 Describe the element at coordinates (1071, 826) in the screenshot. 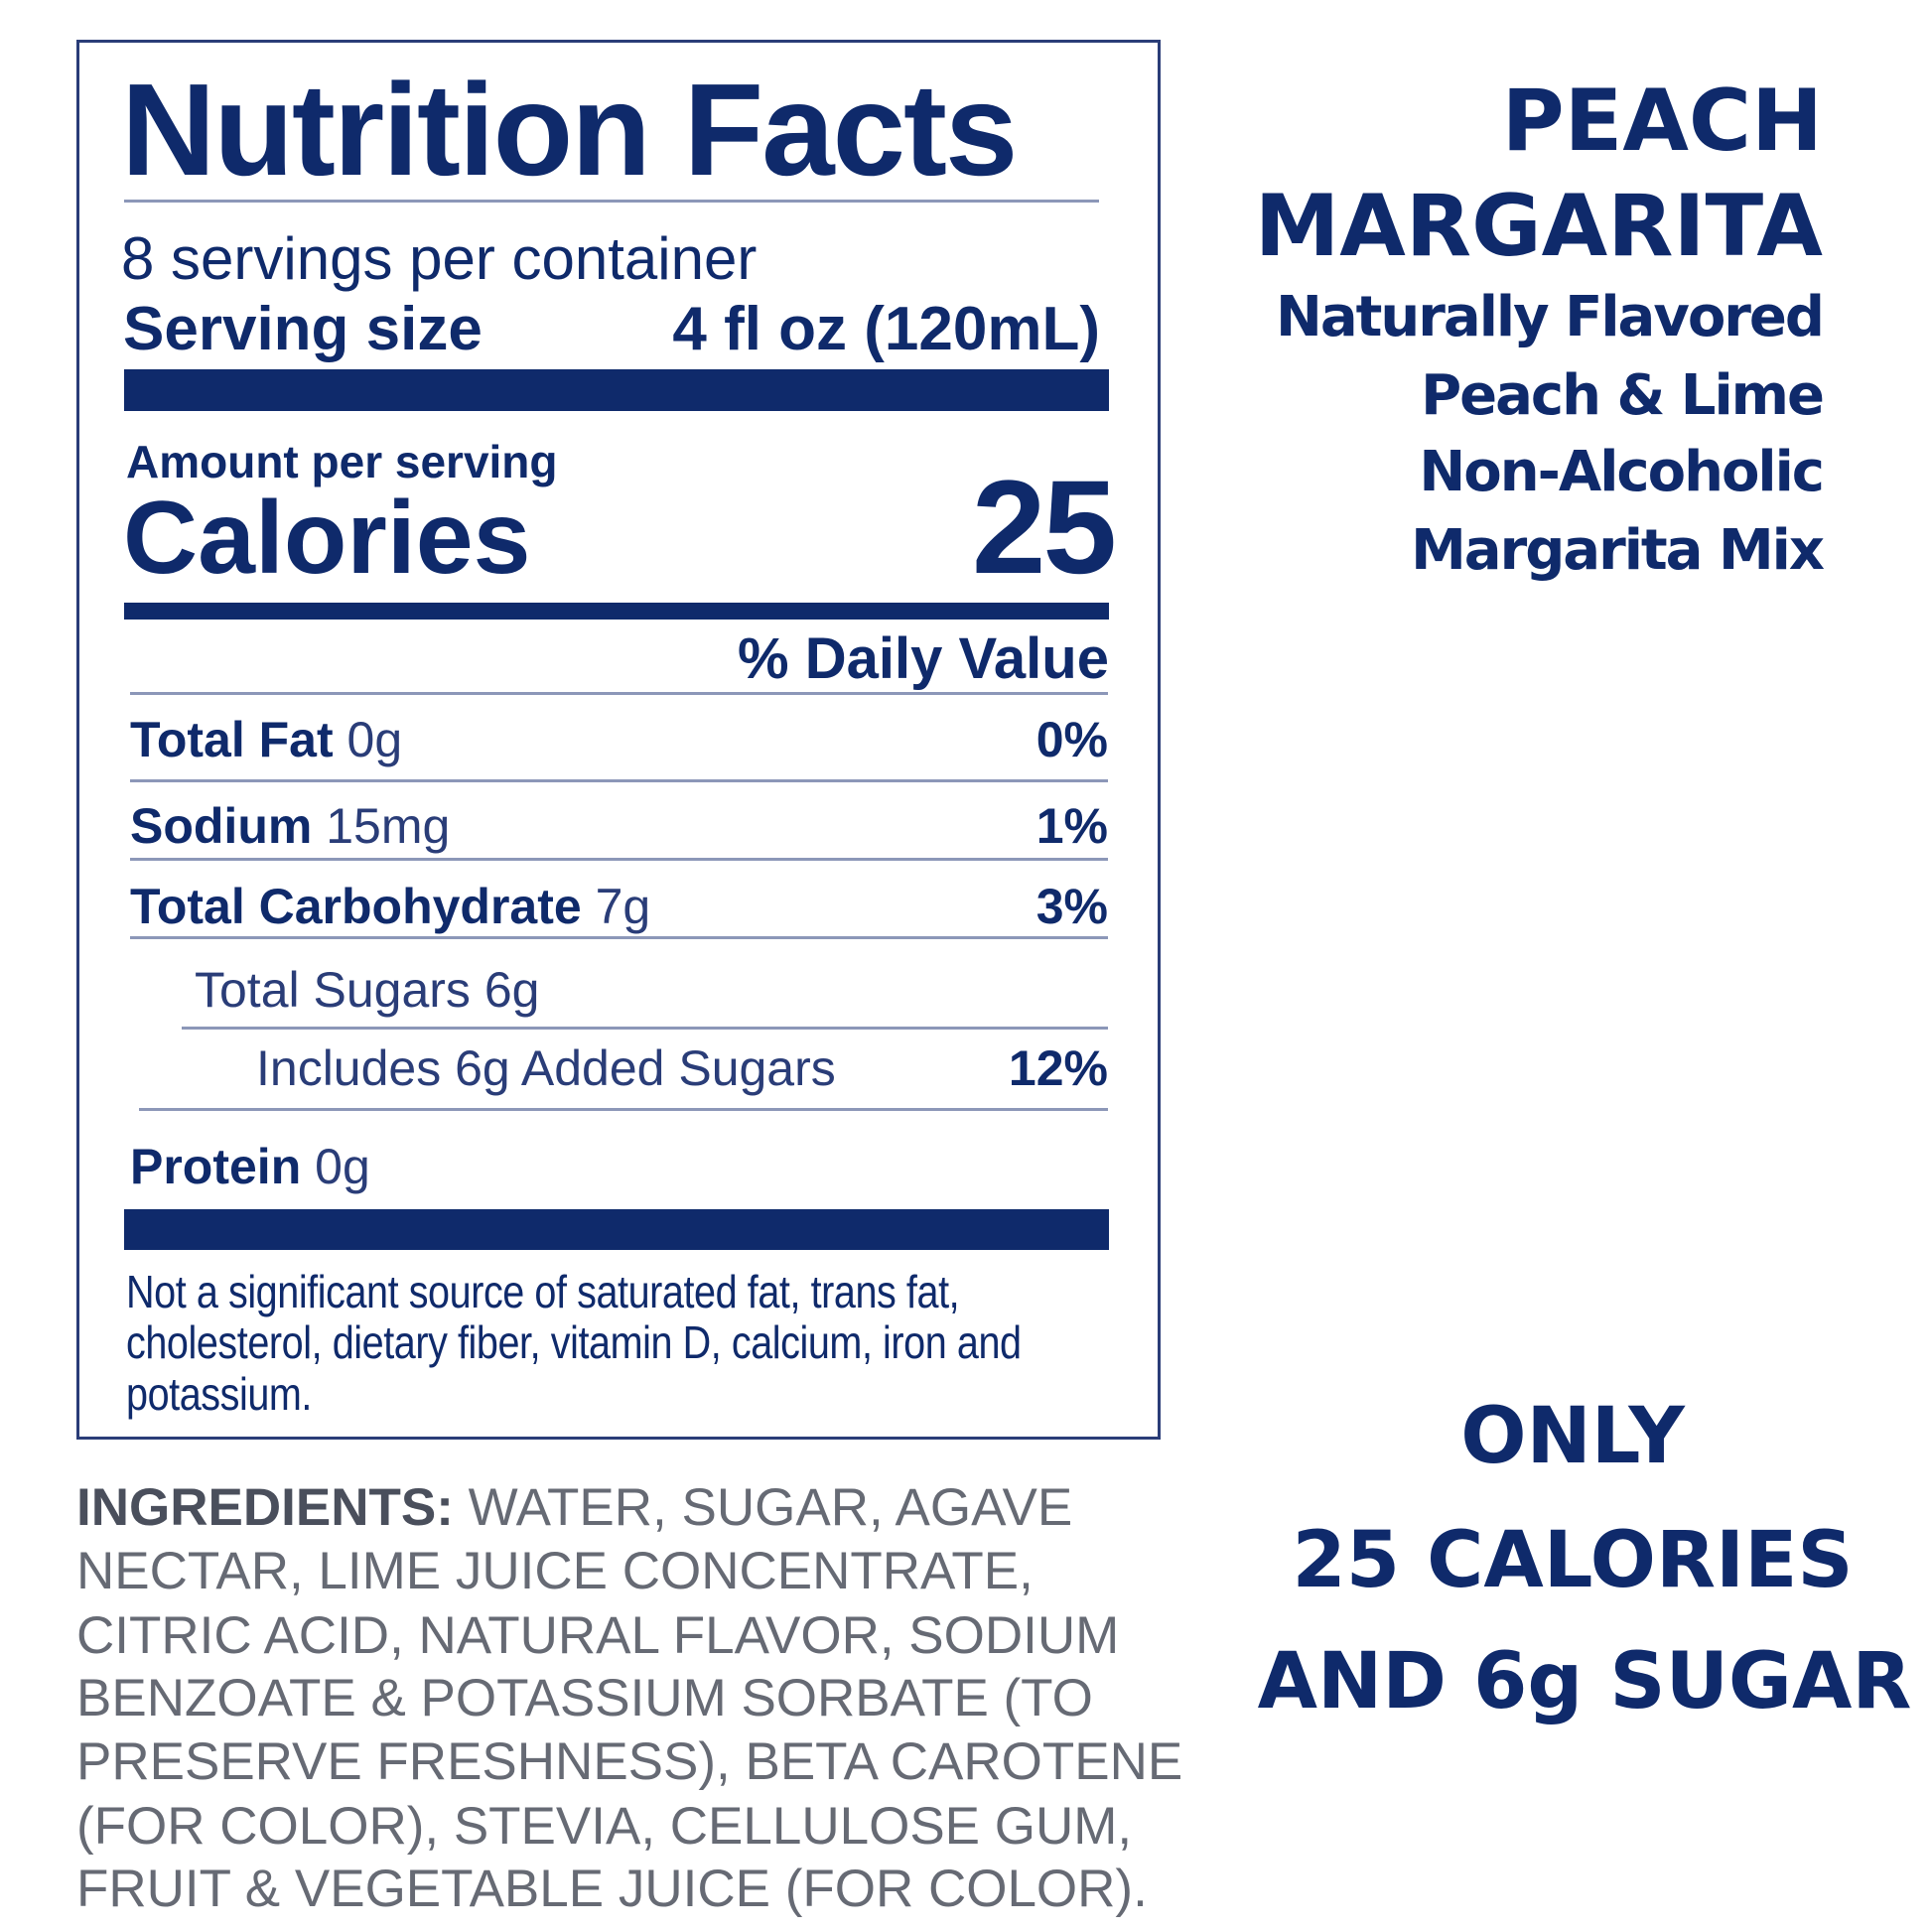

I see `nutrient-dv: 1%` at that location.